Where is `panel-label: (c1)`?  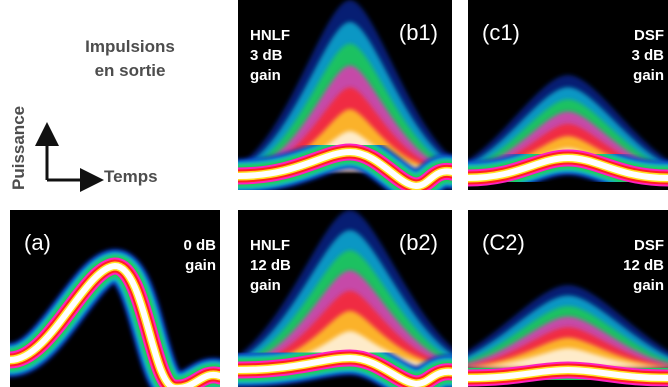
panel-label: (c1) is located at coordinates (501, 32).